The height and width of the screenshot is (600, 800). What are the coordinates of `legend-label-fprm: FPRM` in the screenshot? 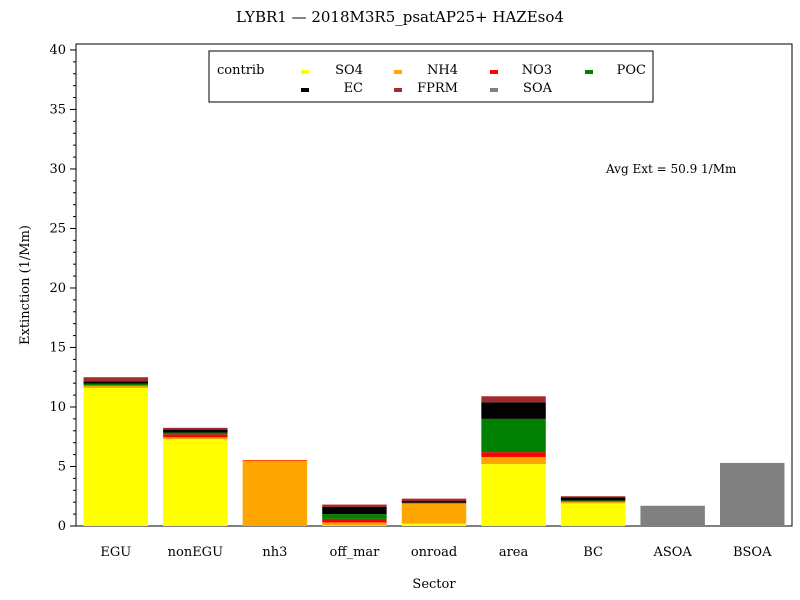 It's located at (437, 88).